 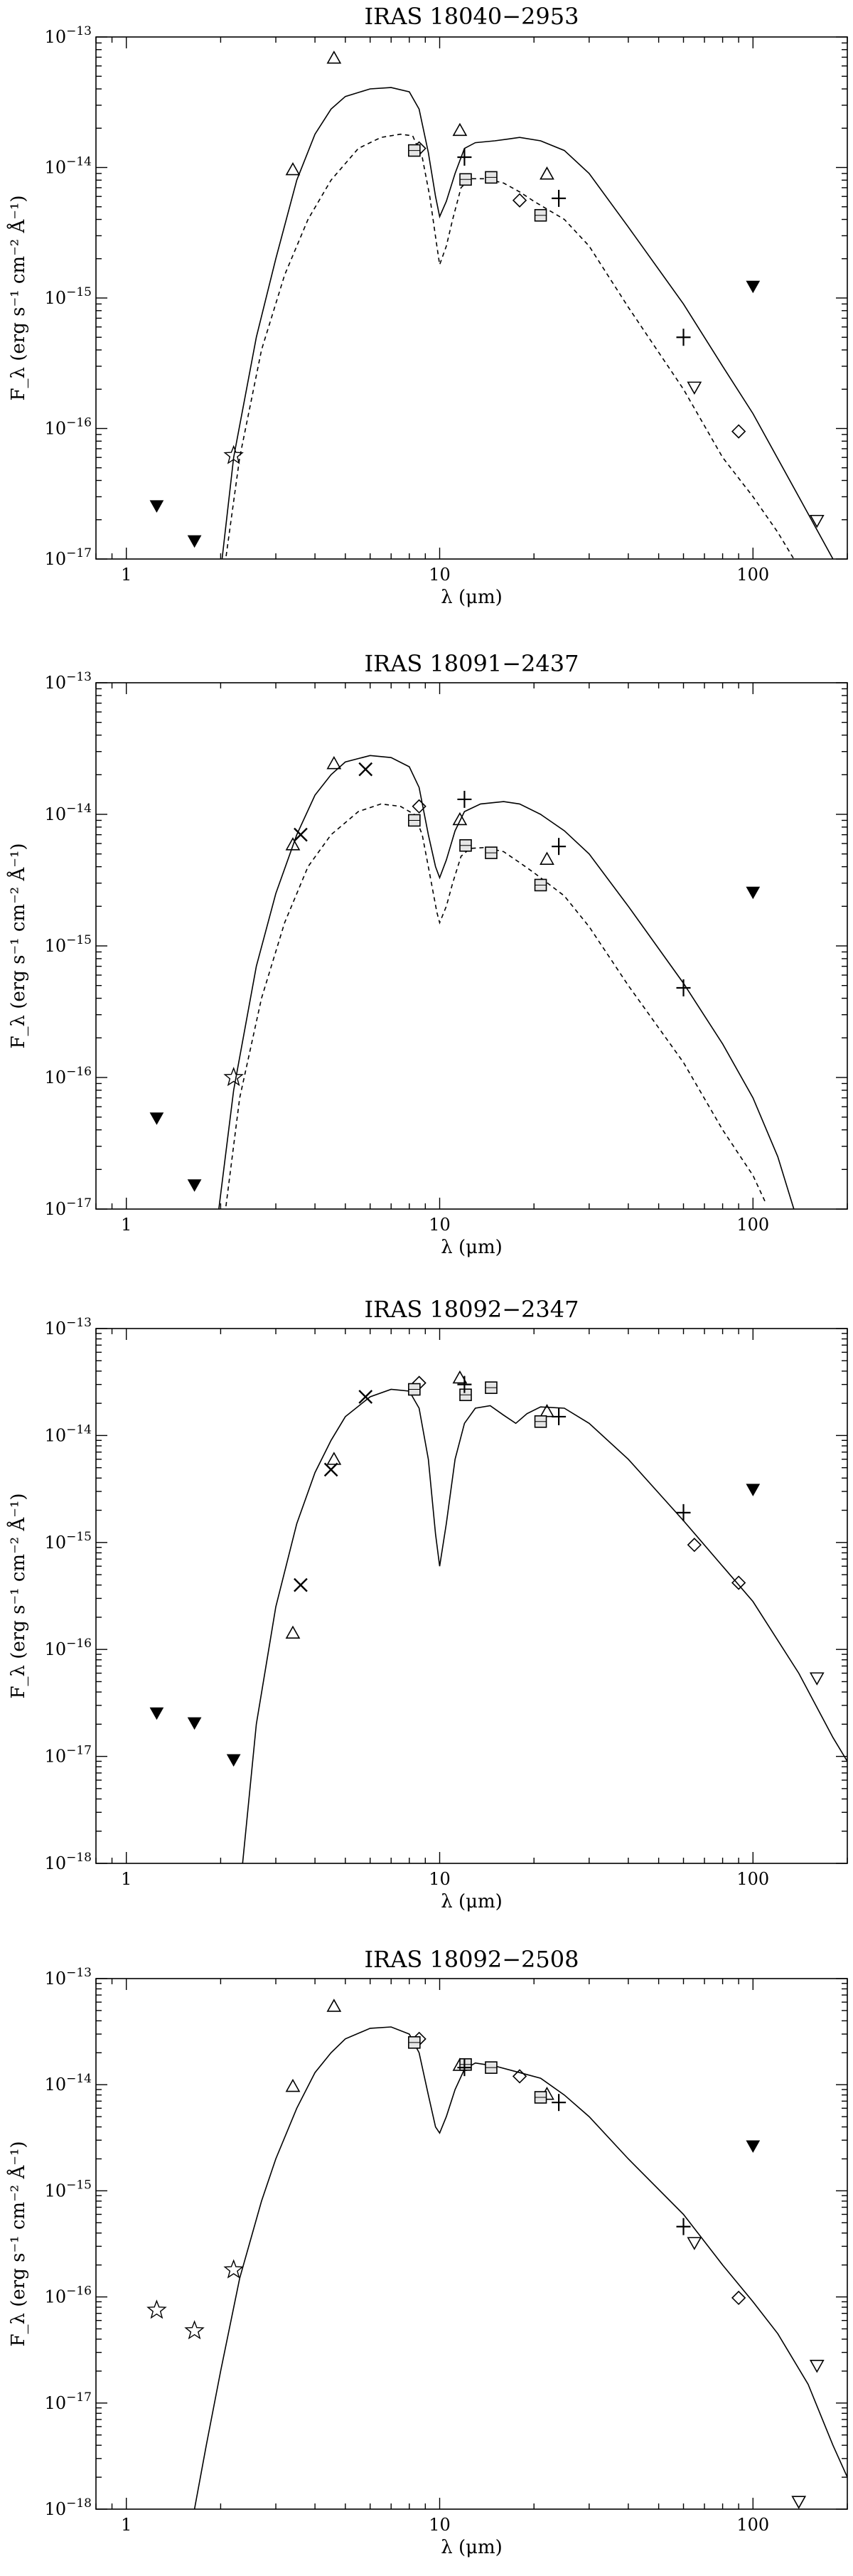 I want to click on data-points, so click(x=487, y=1568).